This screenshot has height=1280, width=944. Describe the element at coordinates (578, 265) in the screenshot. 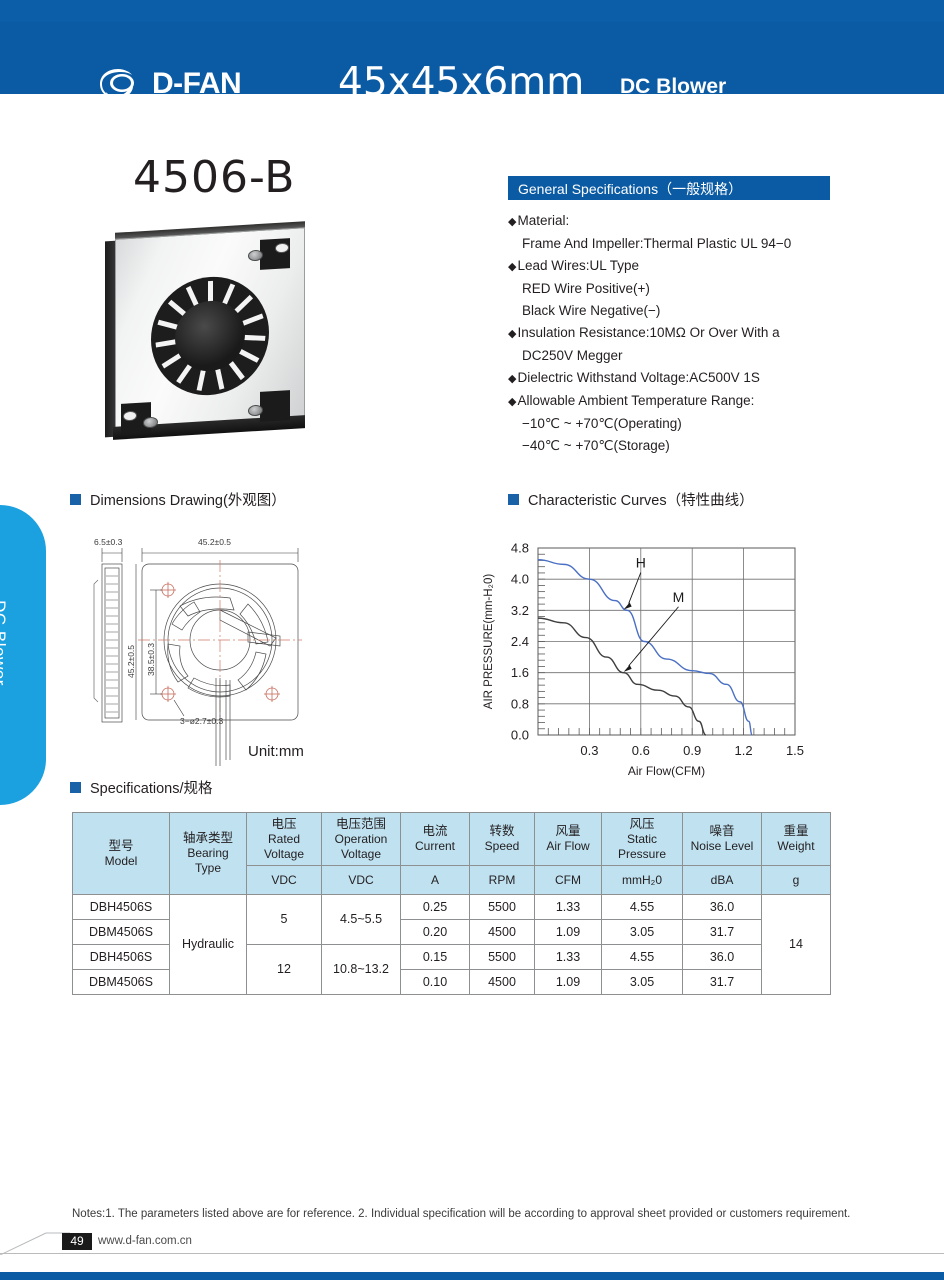

I see `spec-line-text: Lead Wires:UL Type` at that location.